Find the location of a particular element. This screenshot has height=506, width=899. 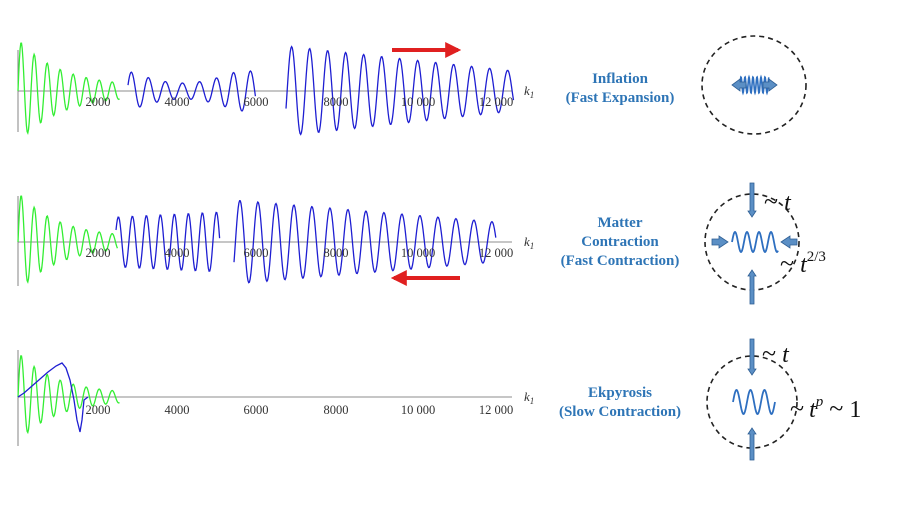

ekpyrosis-tick-10000: 10 000 is located at coordinates (418, 410).